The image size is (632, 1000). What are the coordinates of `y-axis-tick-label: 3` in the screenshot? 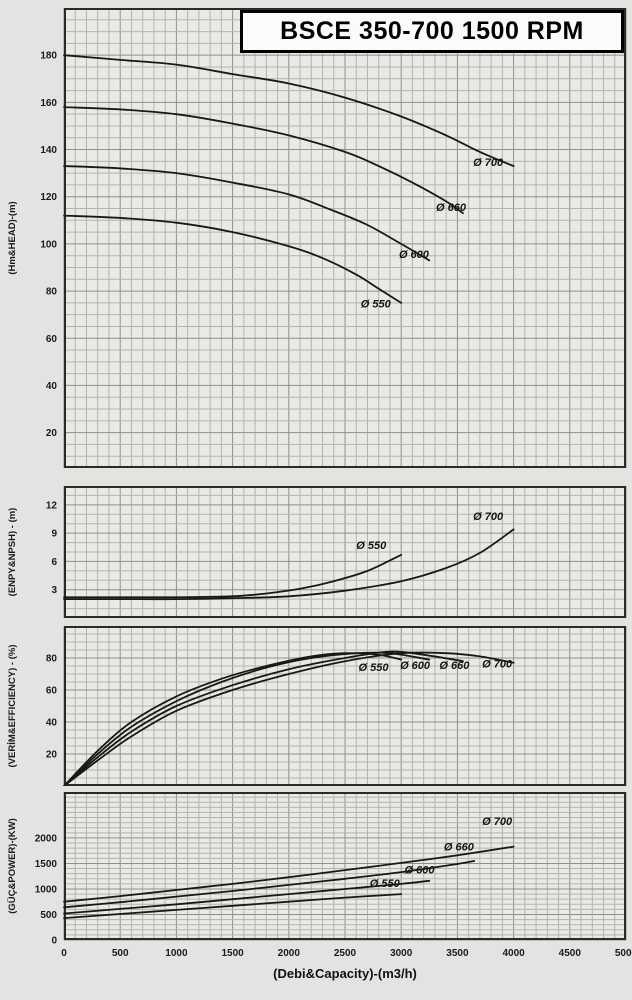 It's located at (54, 590).